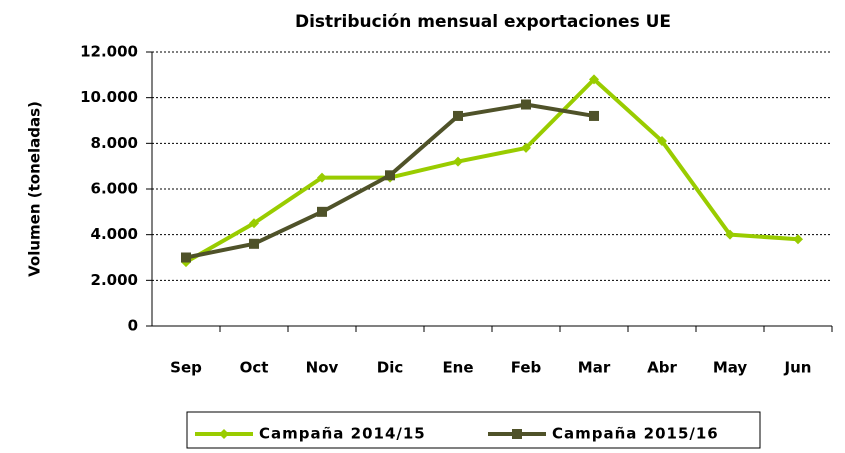  I want to click on y-tick-label: 8.000, so click(114, 143).